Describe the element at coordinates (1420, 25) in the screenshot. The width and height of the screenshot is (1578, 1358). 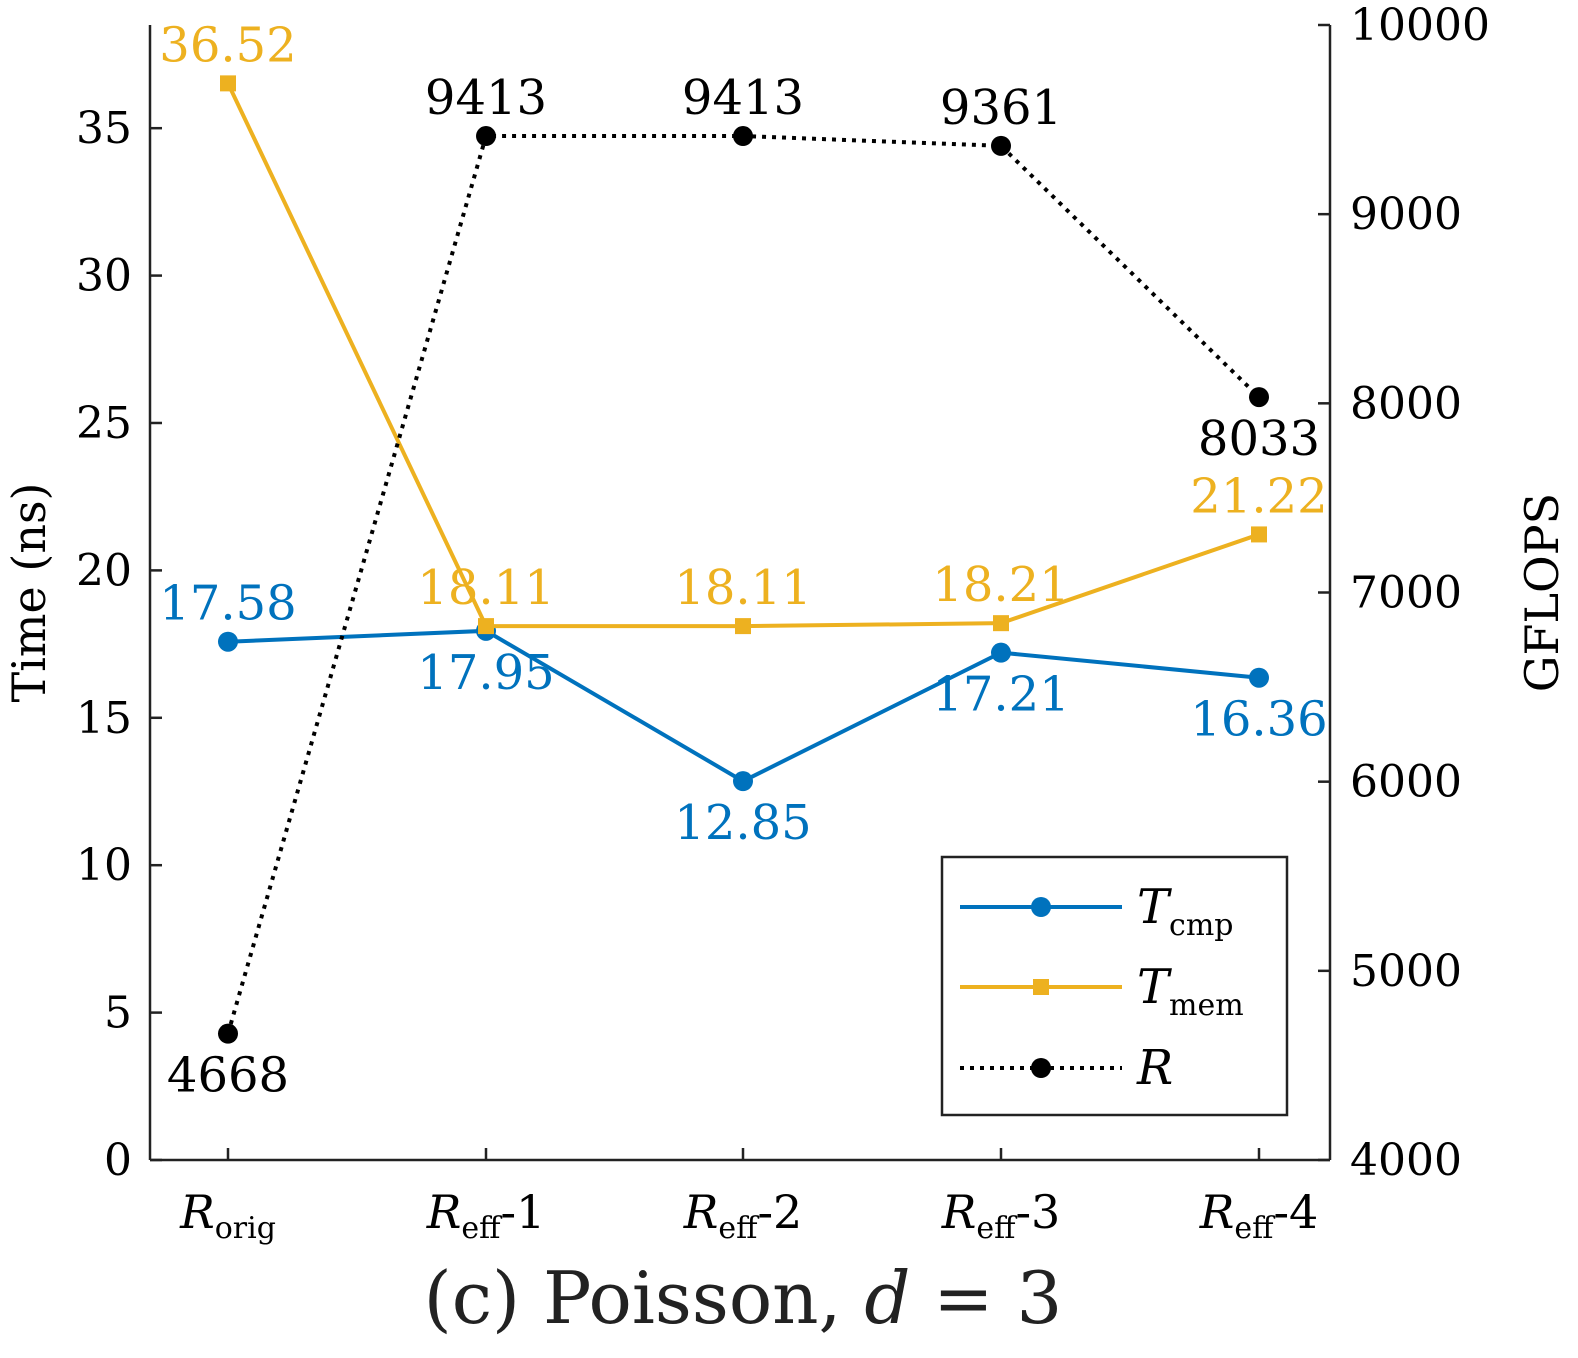
I see `y-right-tick-label: 10000` at that location.